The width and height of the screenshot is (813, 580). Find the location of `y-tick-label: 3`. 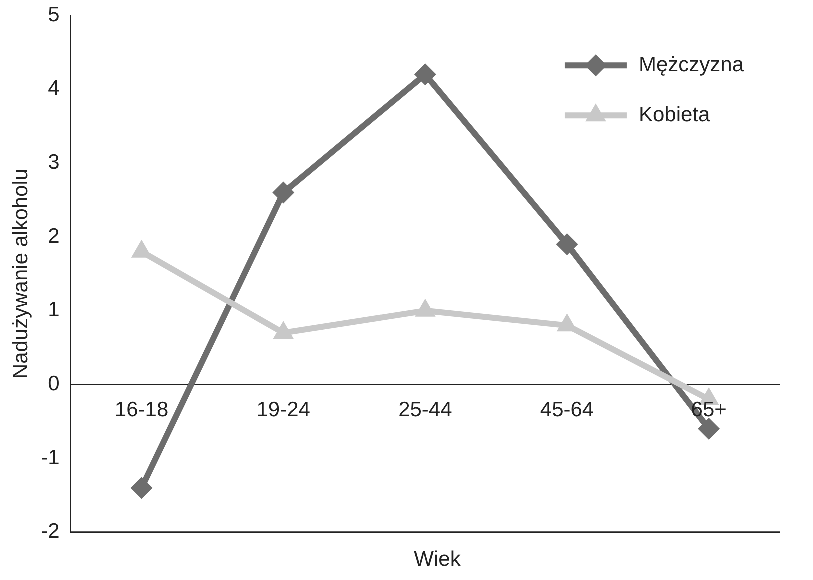

y-tick-label: 3 is located at coordinates (54, 162).